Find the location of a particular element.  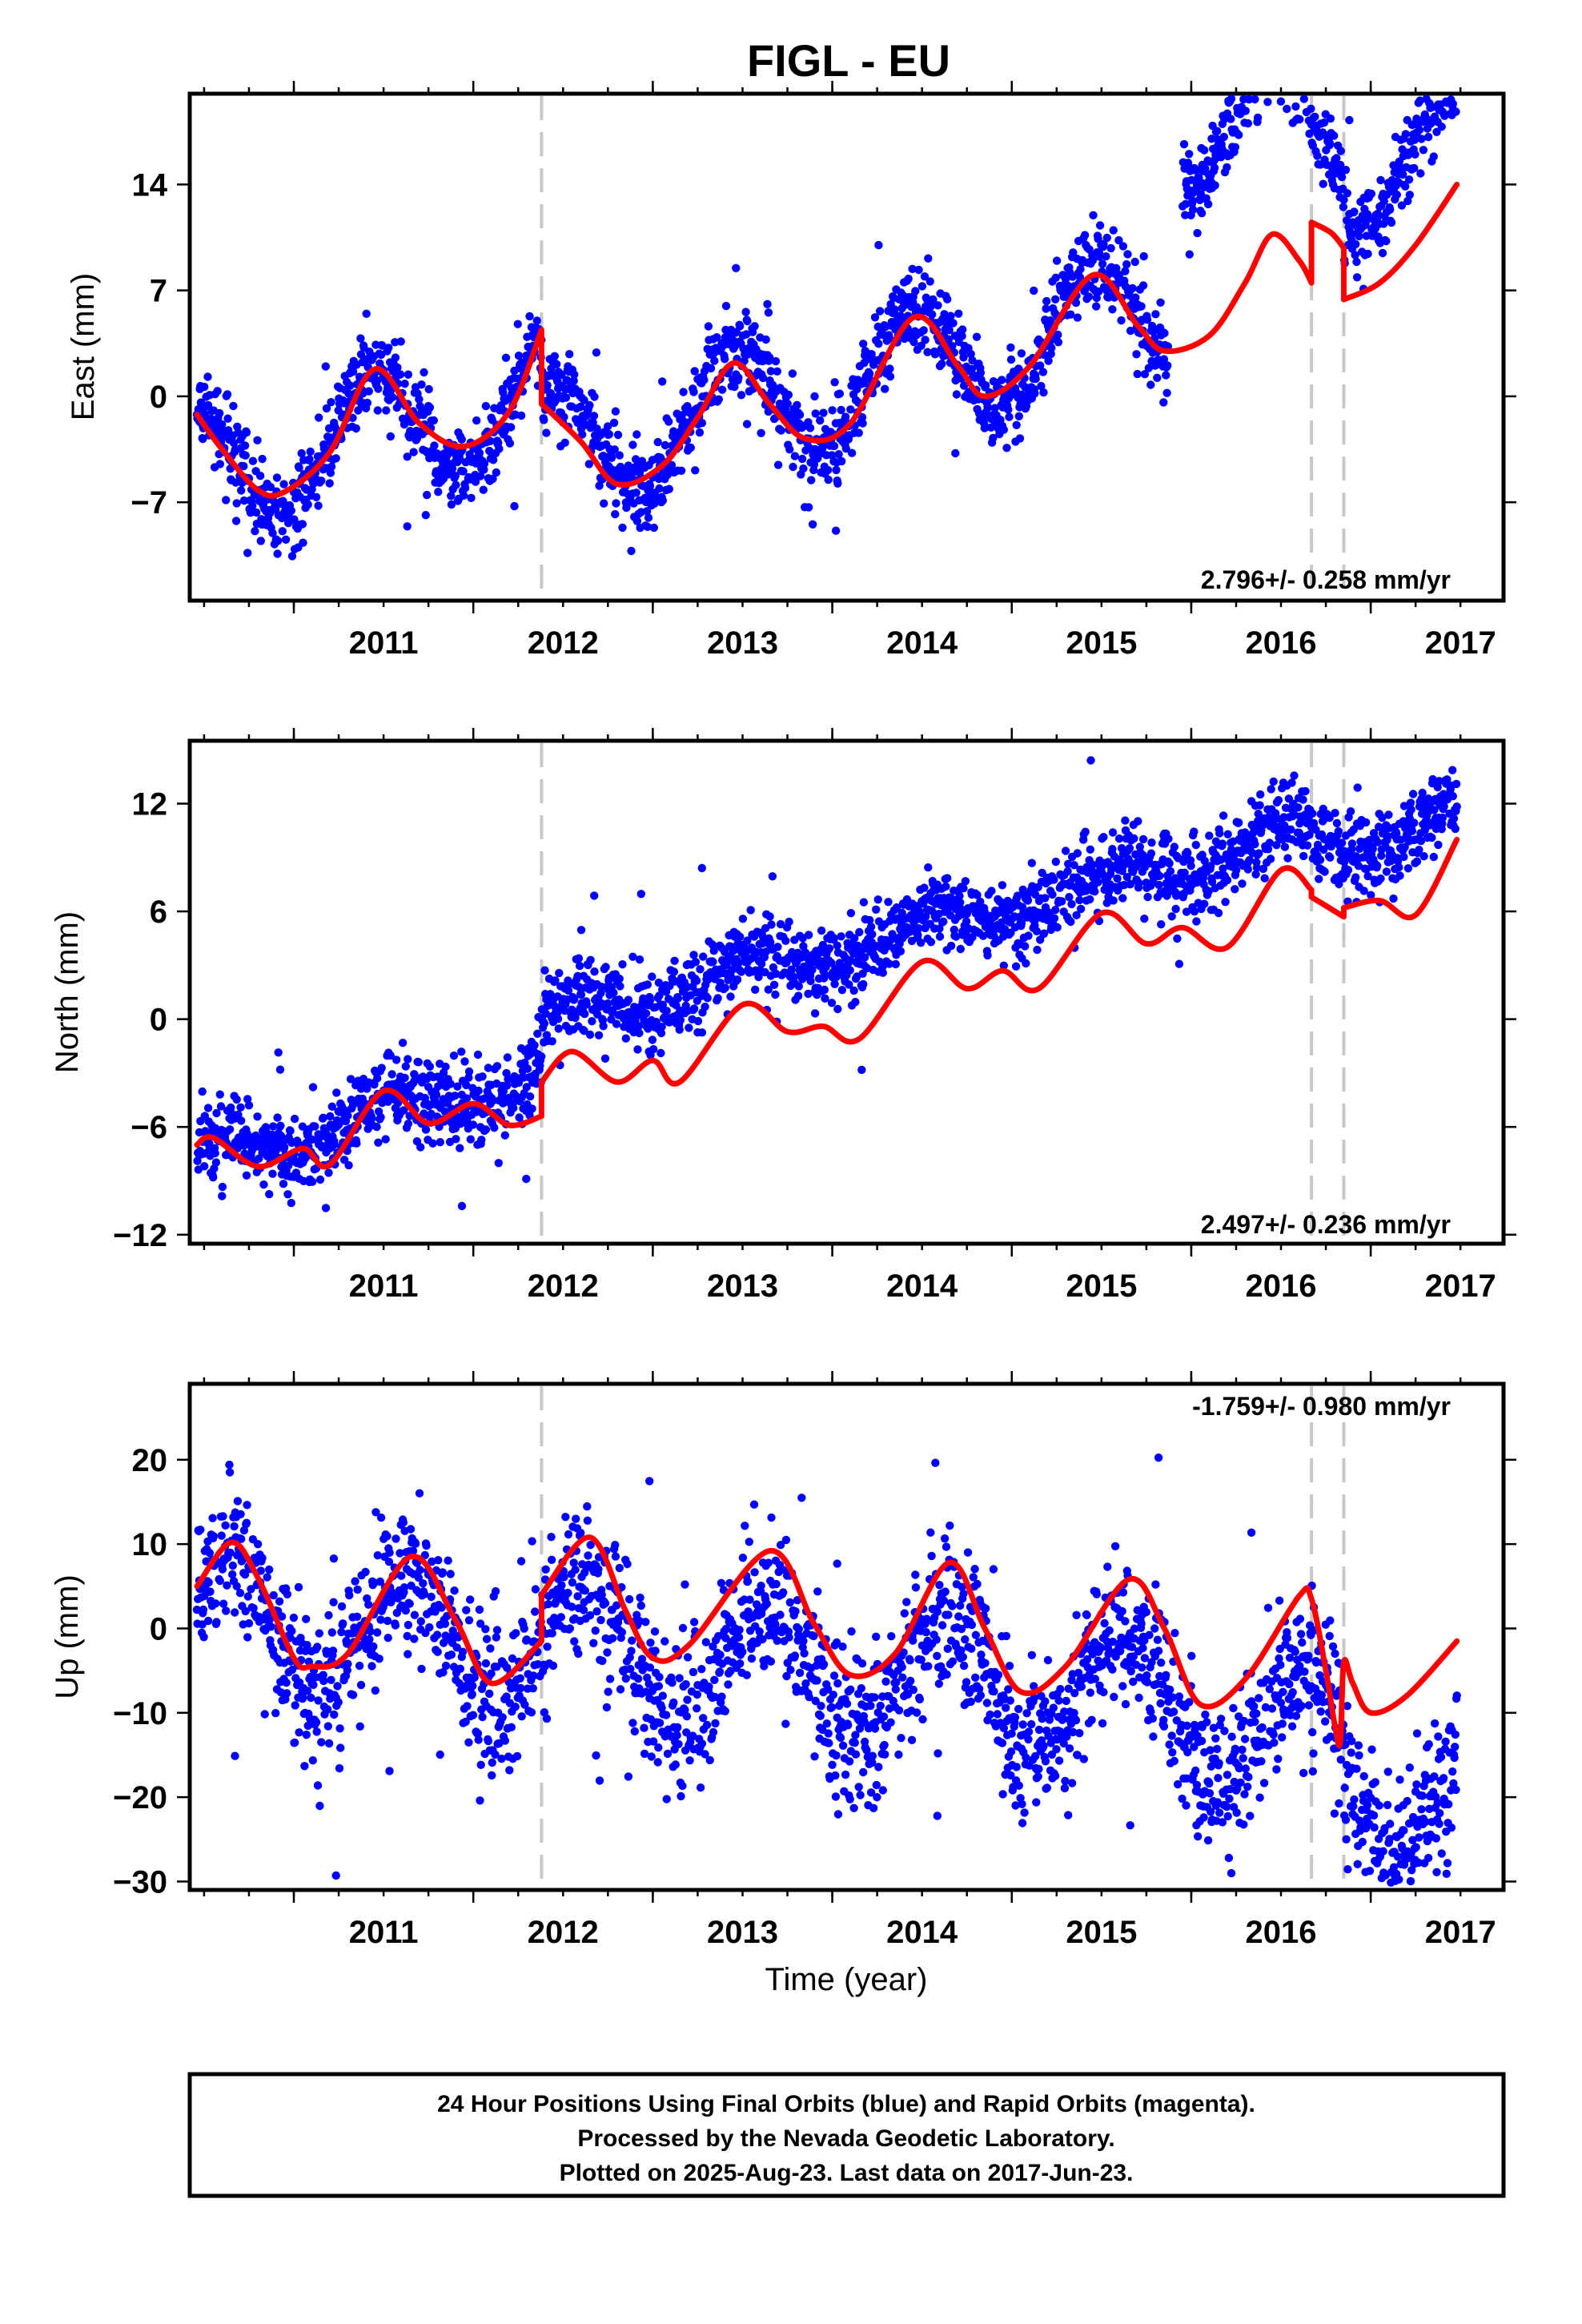

north-x-tick-label: 2016 is located at coordinates (1281, 1286).